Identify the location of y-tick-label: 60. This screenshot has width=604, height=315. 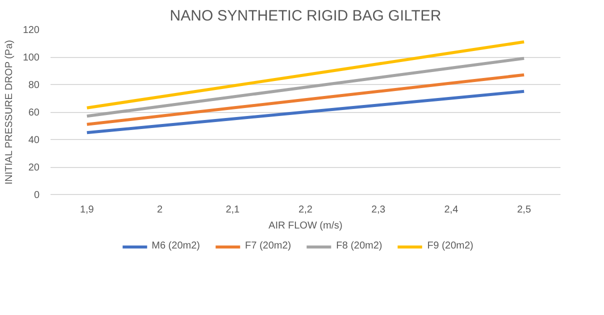
(34, 113).